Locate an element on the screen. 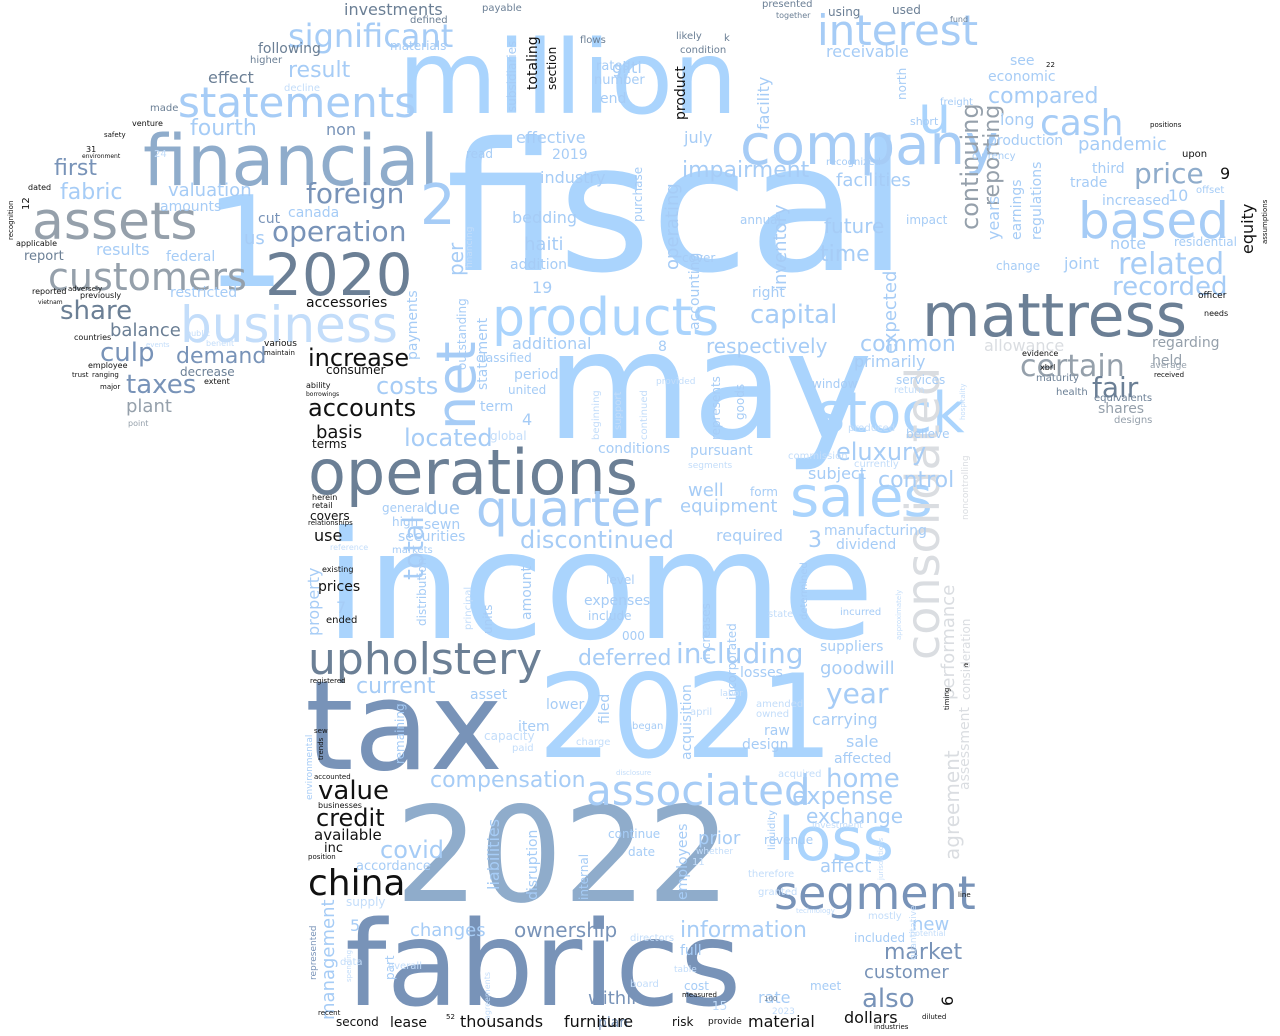 This screenshot has width=1280, height=1036. word: section is located at coordinates (552, 68).